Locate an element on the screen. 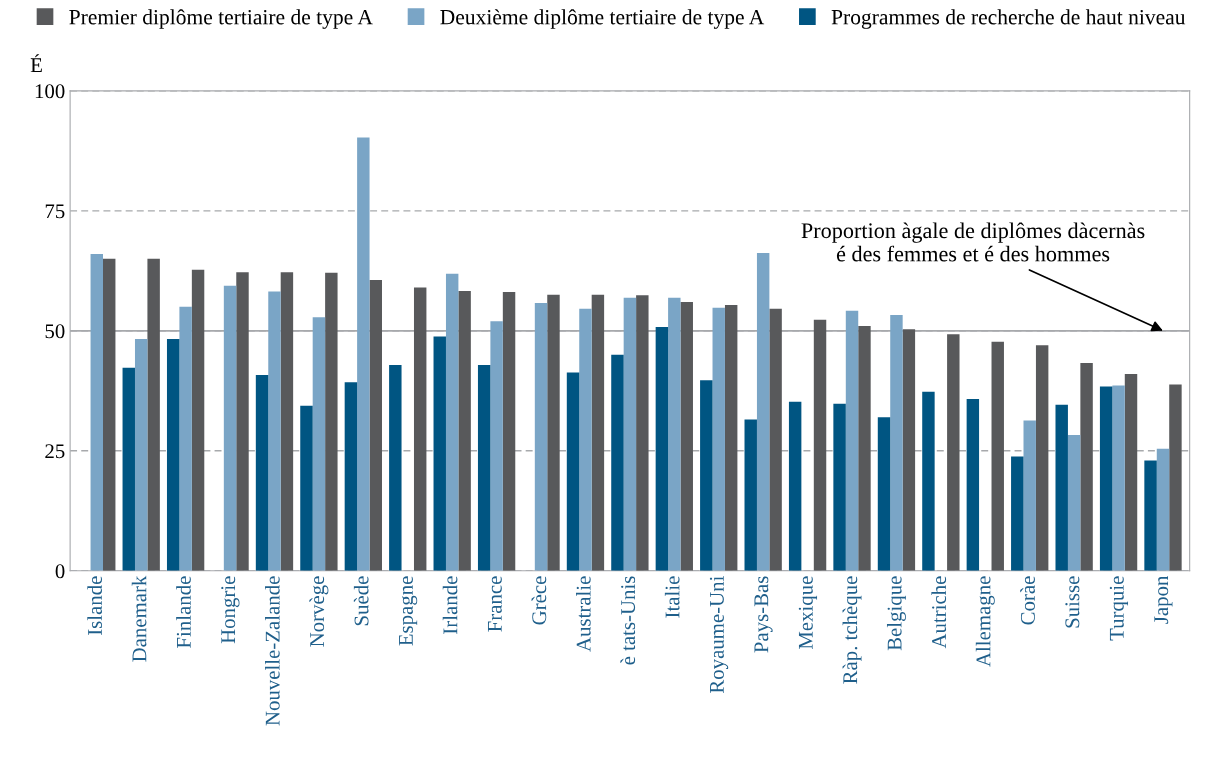 The height and width of the screenshot is (757, 1209). x-tick-label: Mexique is located at coordinates (808, 613).